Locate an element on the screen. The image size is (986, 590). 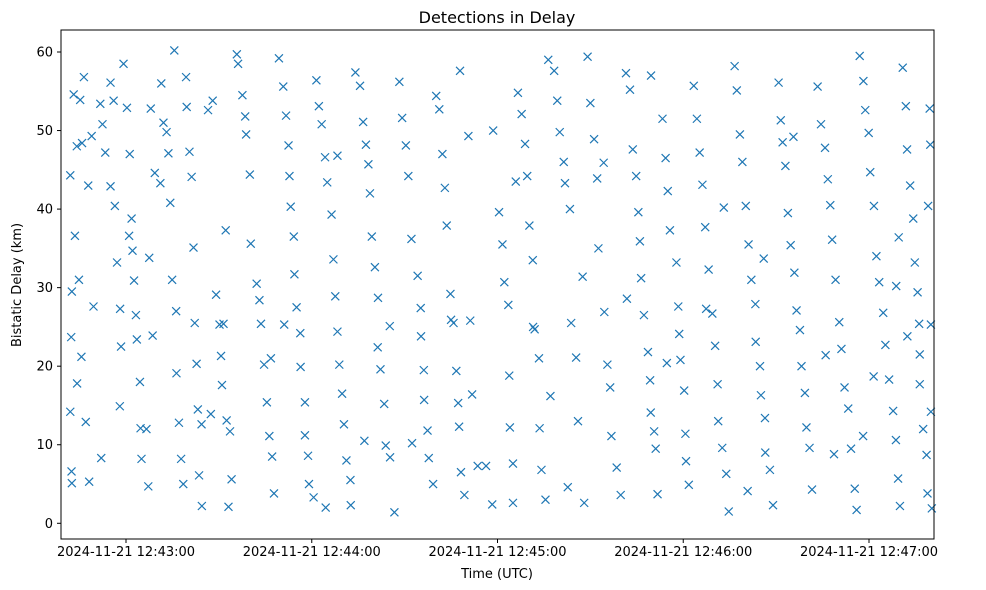
y-tick-label: 40 is located at coordinates (44, 210).